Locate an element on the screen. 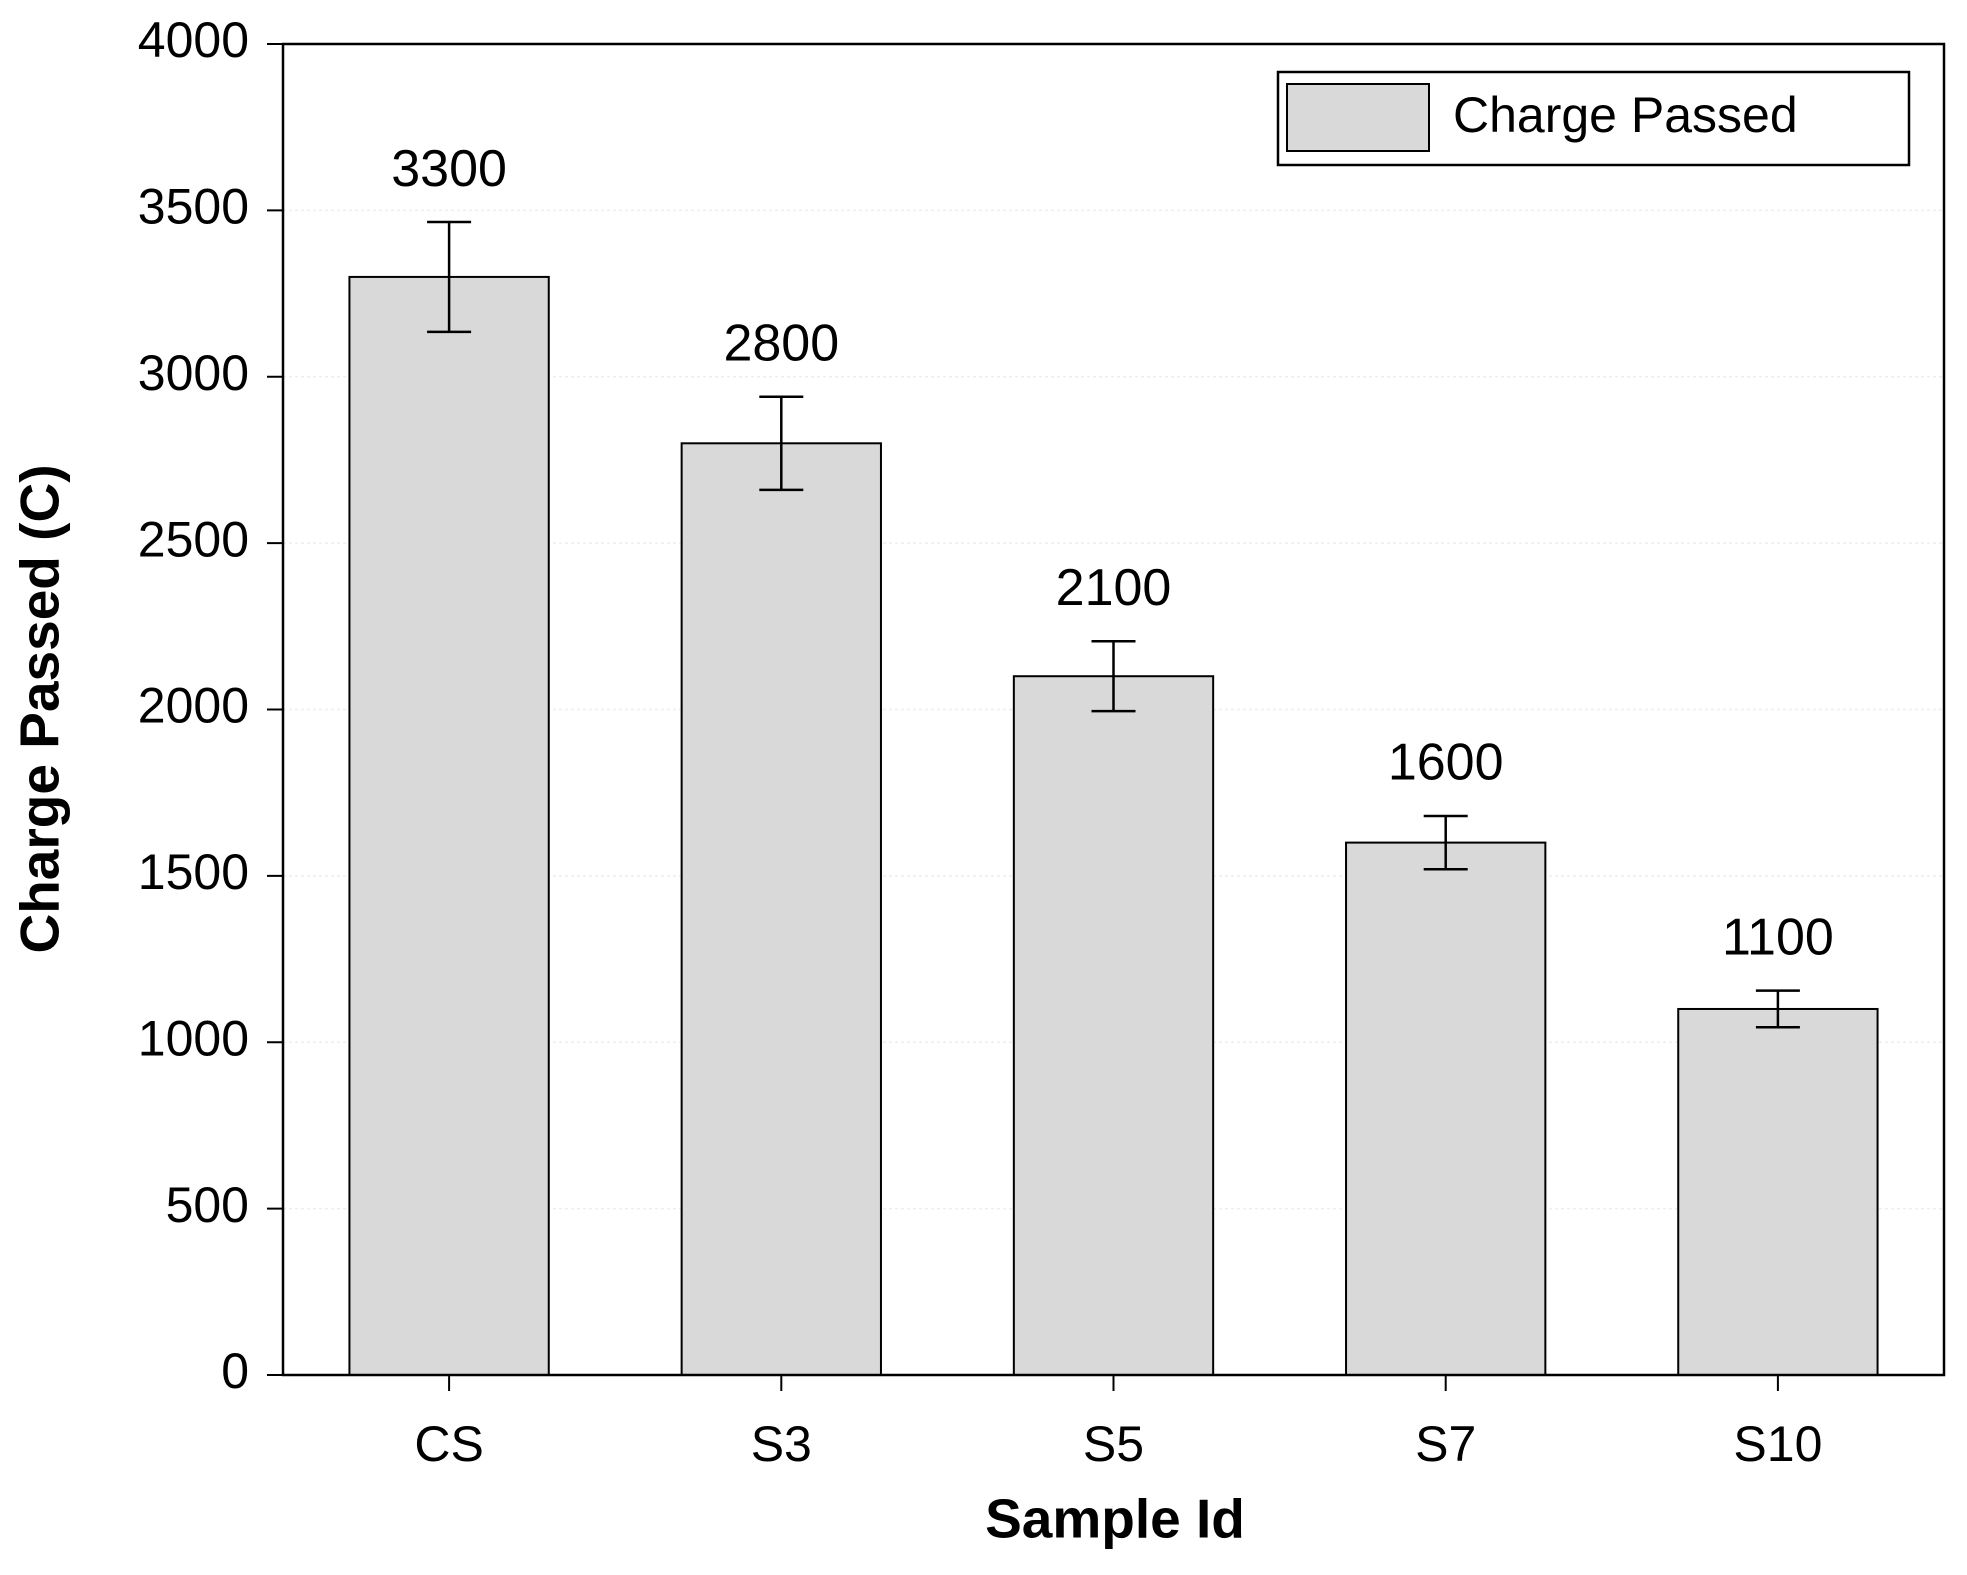  y-tick-label: 0 is located at coordinates (235, 1371).